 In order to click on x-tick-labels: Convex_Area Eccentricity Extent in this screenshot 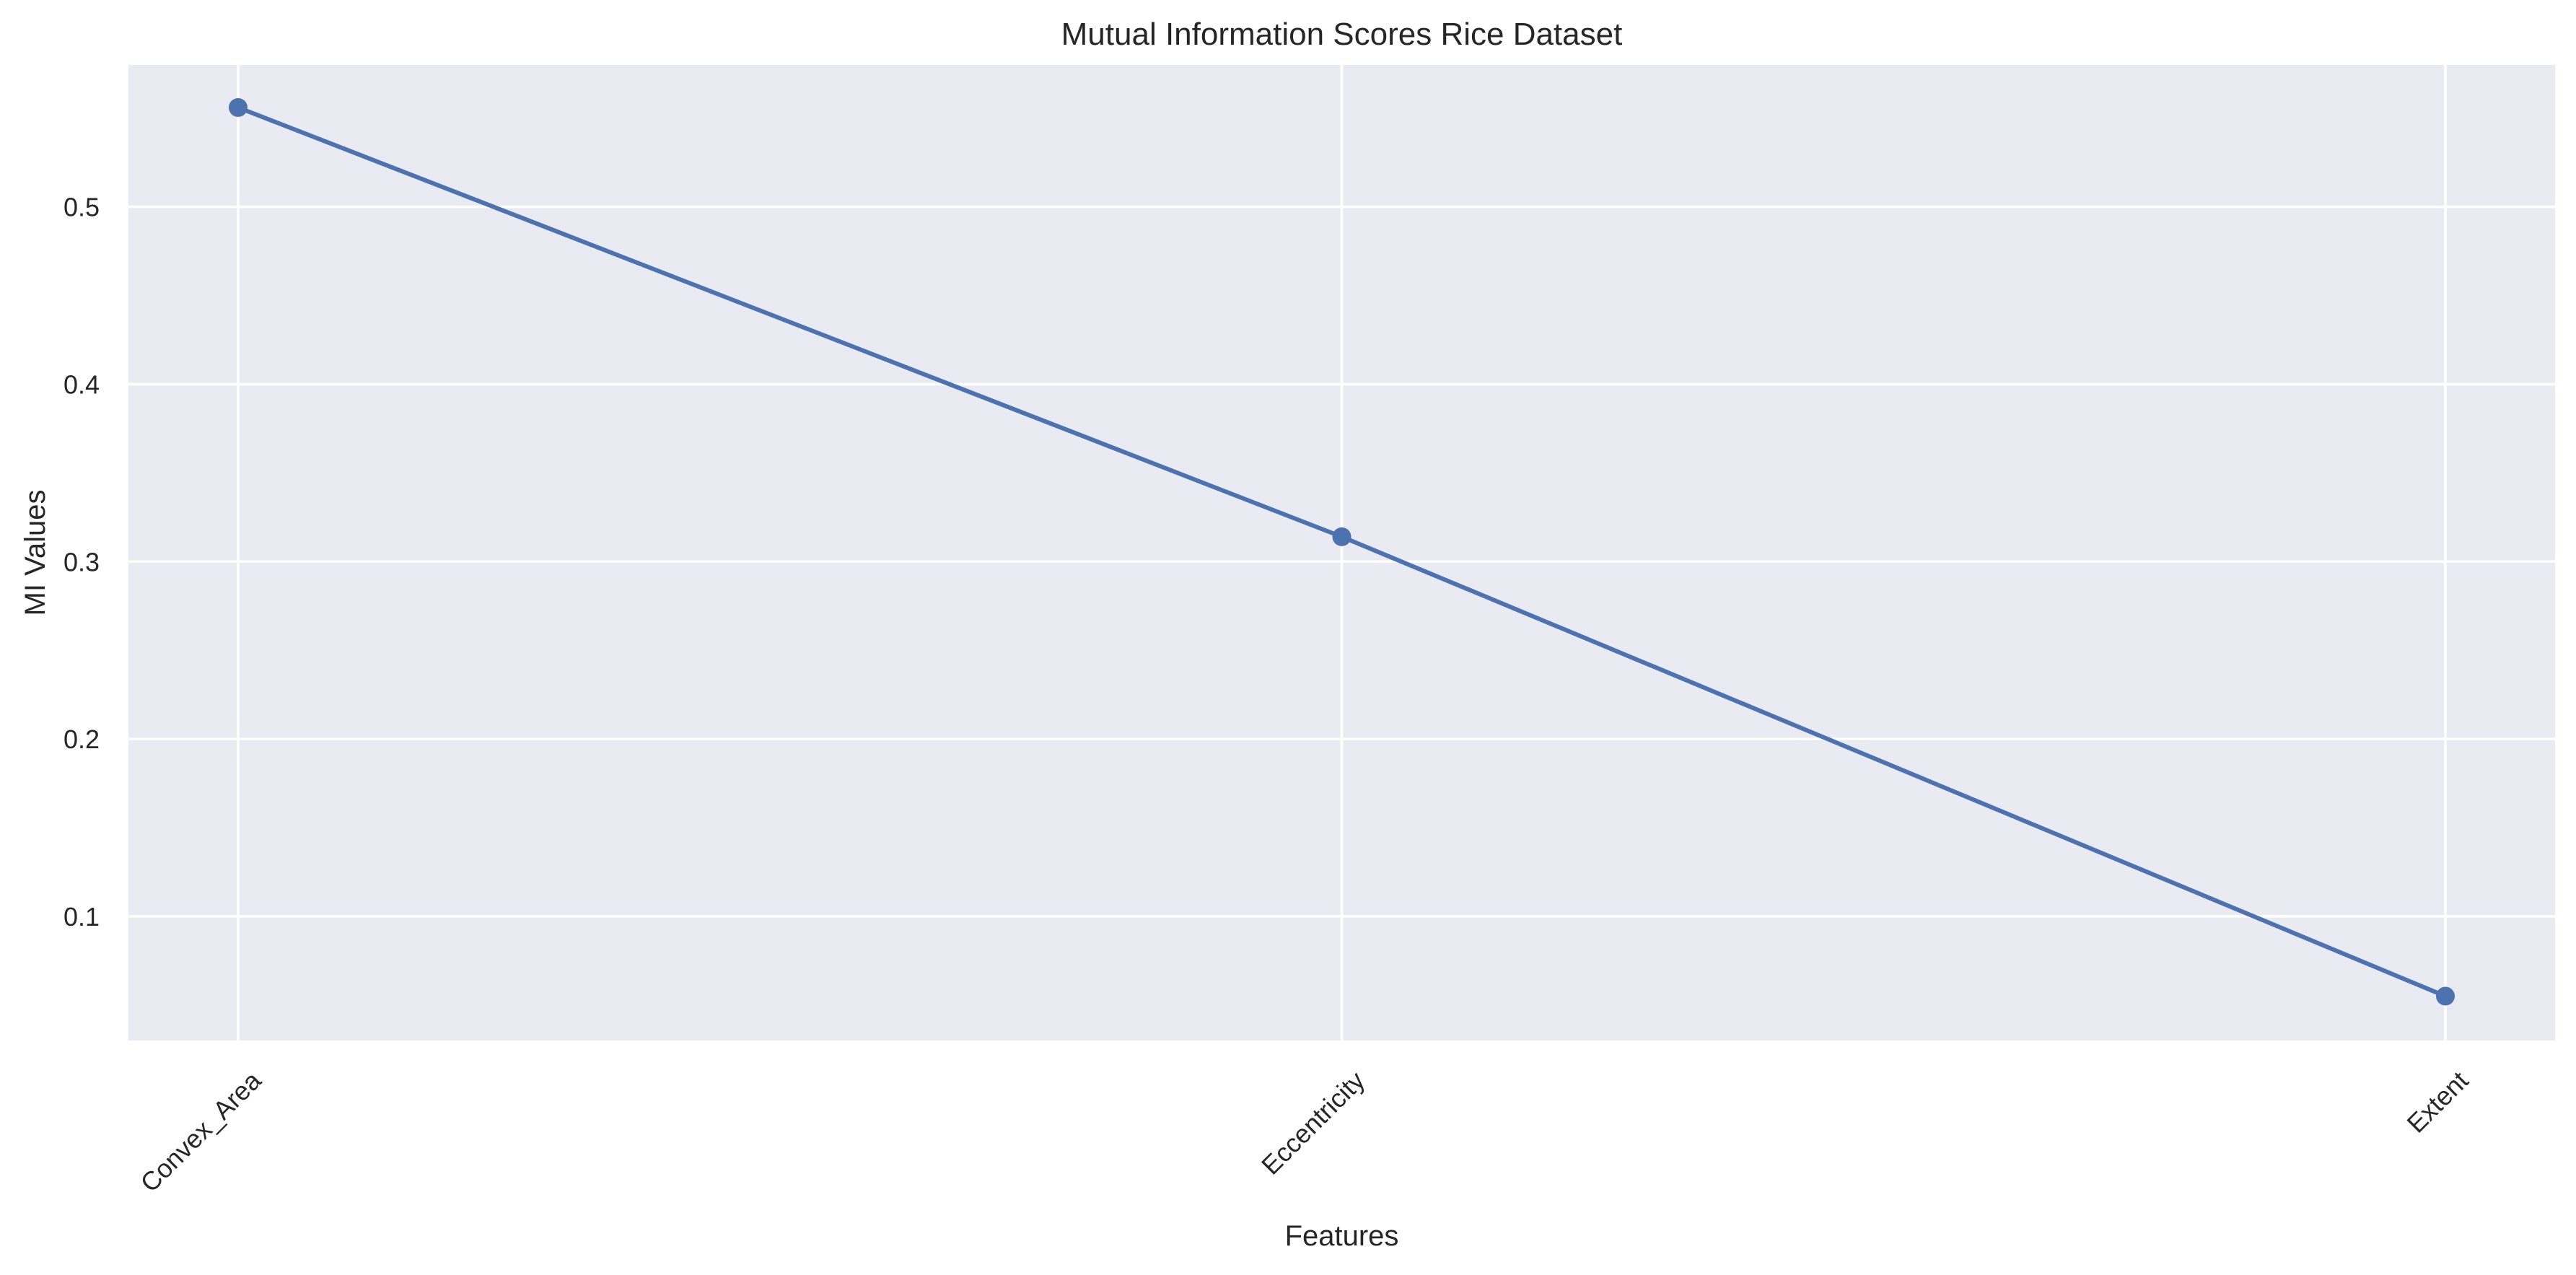, I will do `click(1304, 1132)`.